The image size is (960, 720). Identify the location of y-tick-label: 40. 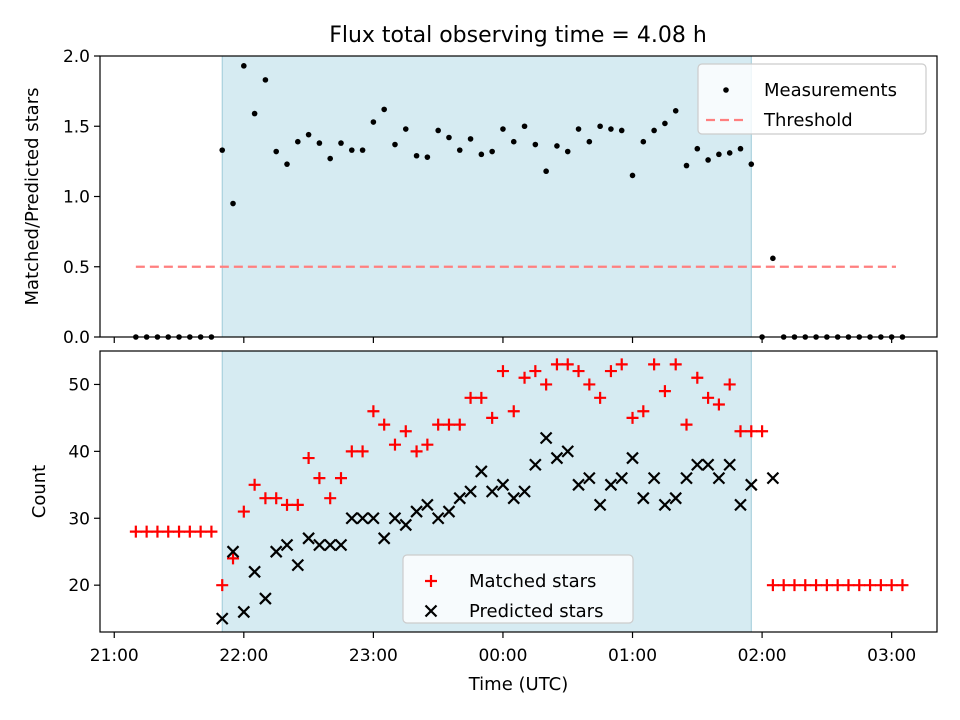
(79, 452).